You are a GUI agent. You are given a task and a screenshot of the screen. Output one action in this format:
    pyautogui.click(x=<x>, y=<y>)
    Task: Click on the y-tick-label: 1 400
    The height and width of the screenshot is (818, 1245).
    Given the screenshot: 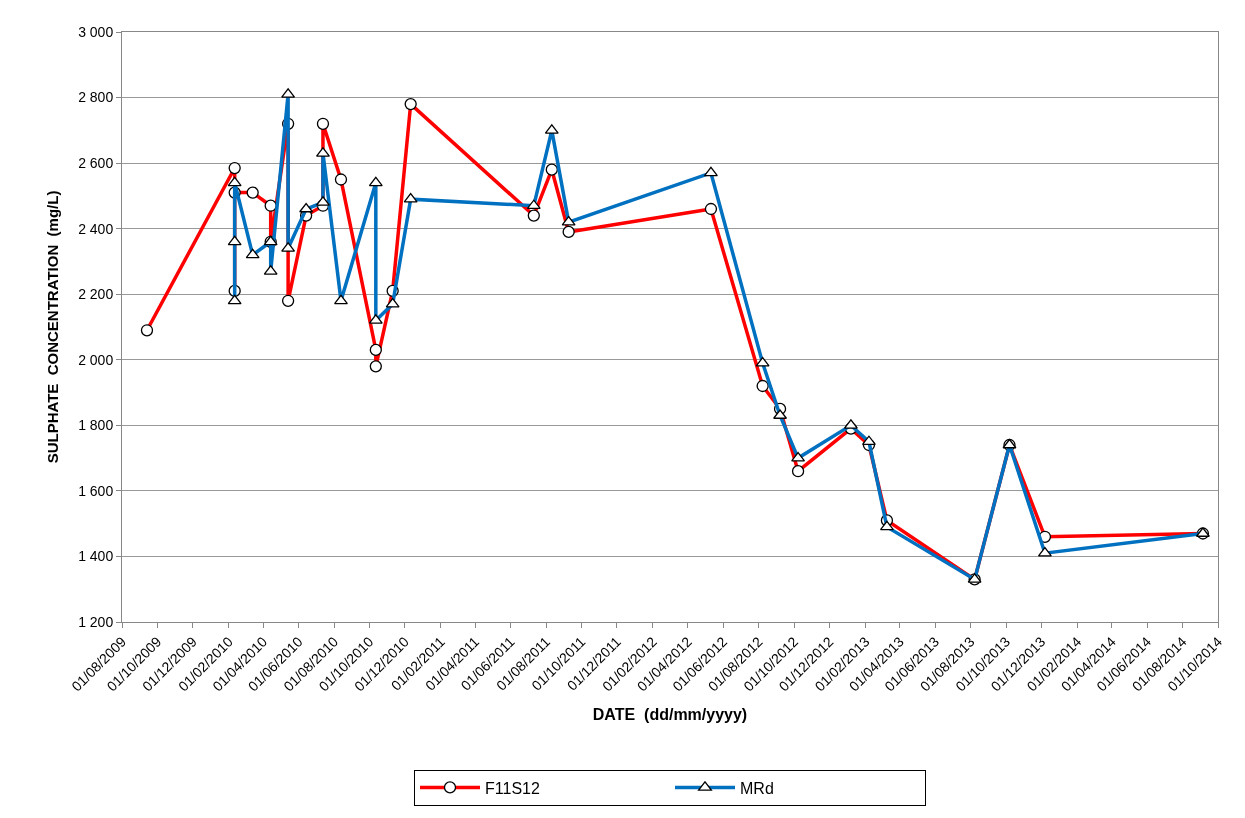 What is the action you would take?
    pyautogui.click(x=96, y=556)
    